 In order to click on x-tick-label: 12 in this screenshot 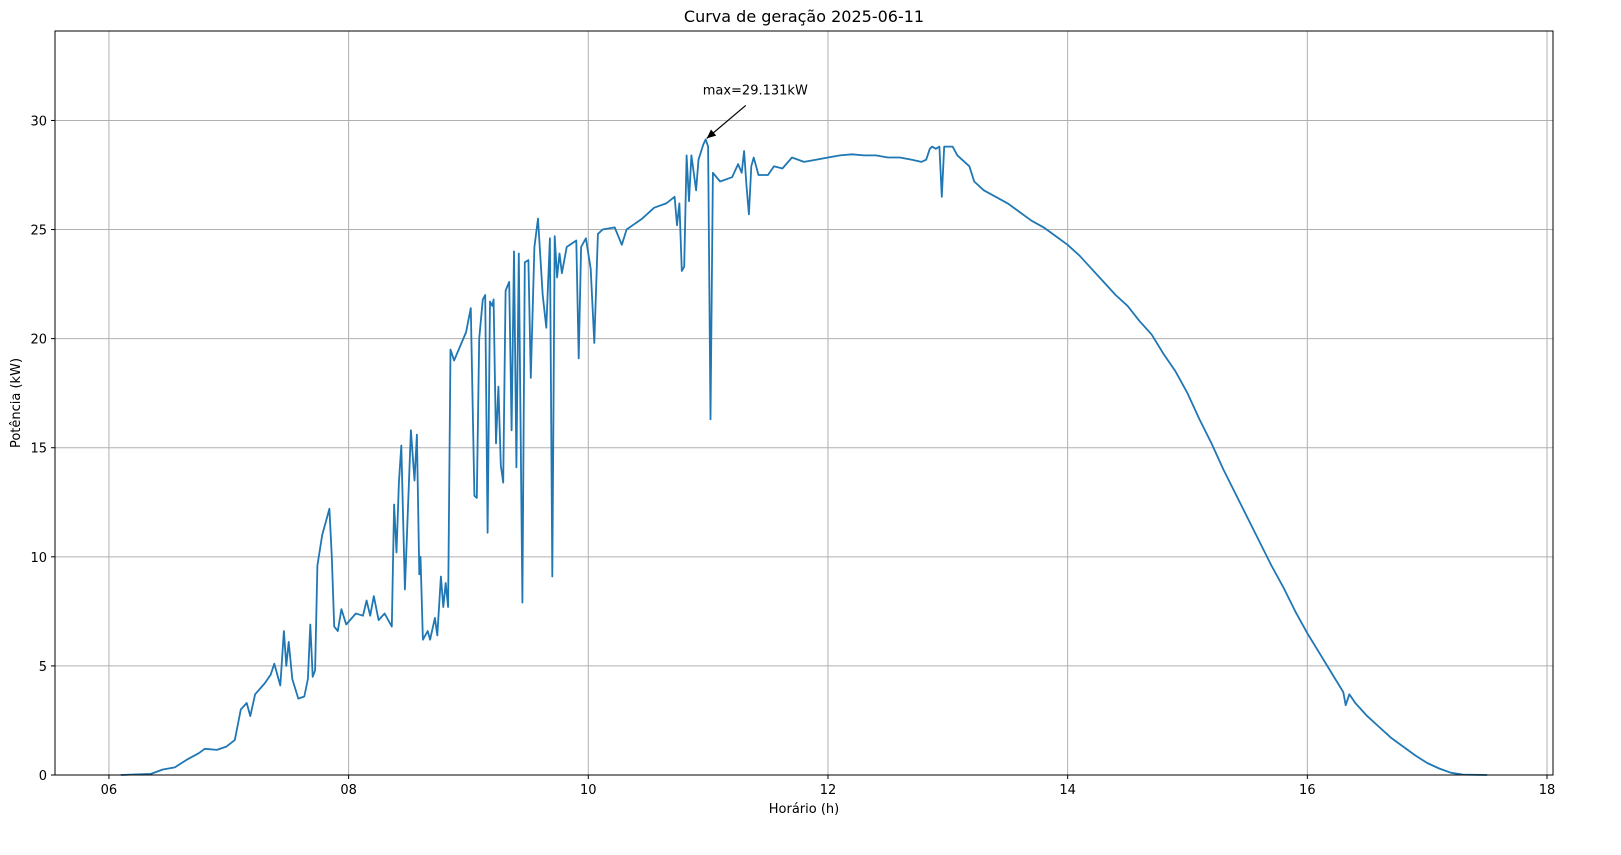, I will do `click(828, 790)`.